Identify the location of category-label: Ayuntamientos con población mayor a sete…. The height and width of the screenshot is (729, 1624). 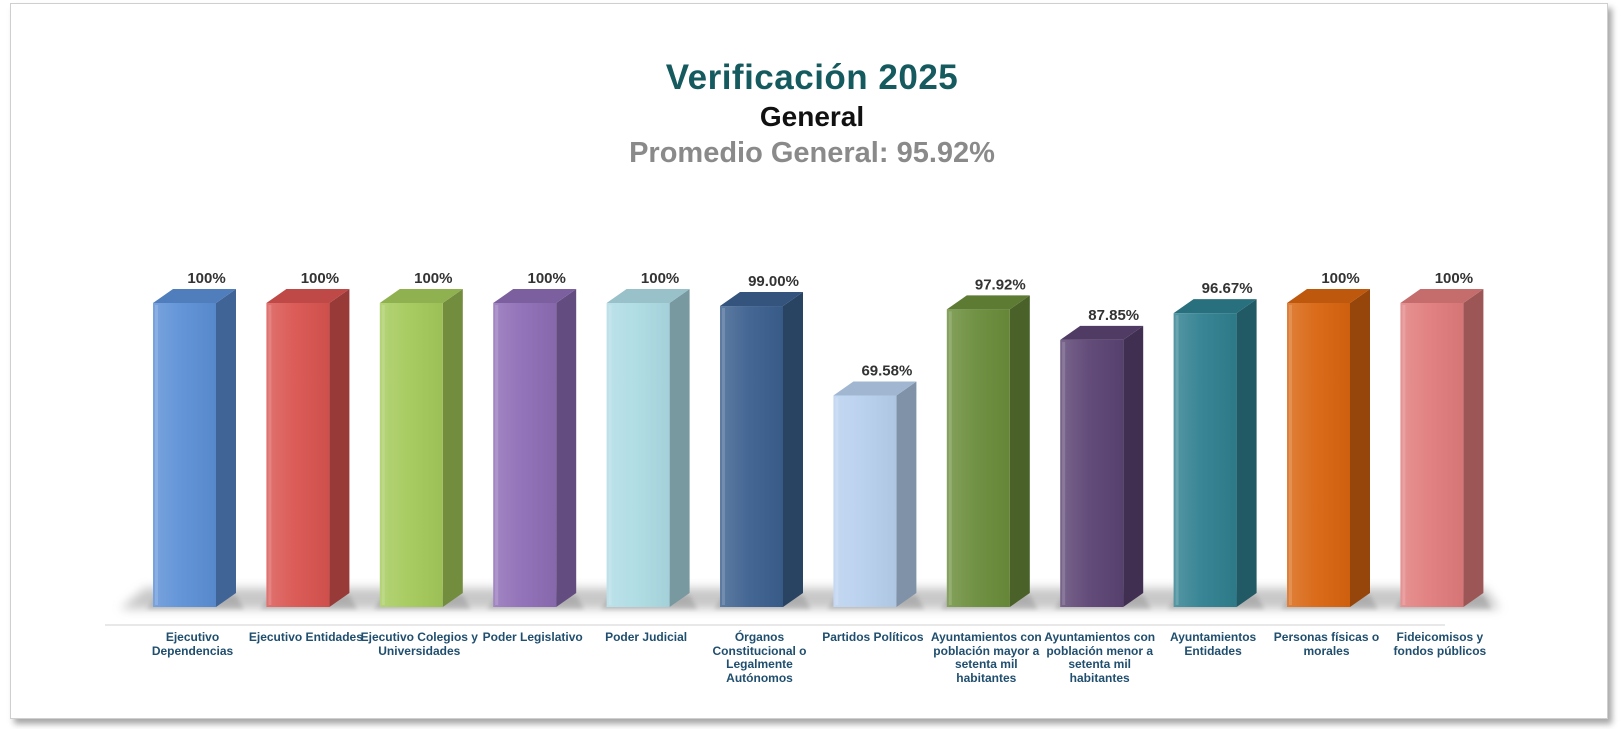
(986, 657).